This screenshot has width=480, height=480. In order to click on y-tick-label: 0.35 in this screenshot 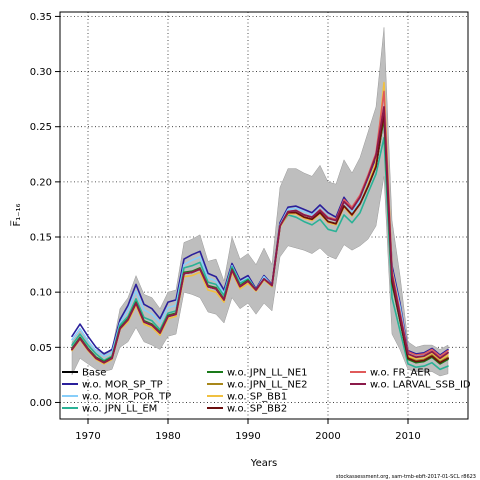, I will do `click(41, 17)`.